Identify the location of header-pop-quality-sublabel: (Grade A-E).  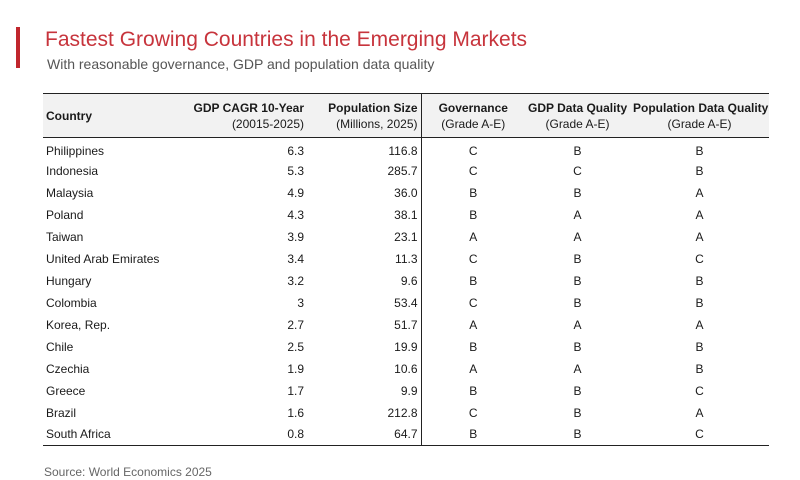
(699, 123).